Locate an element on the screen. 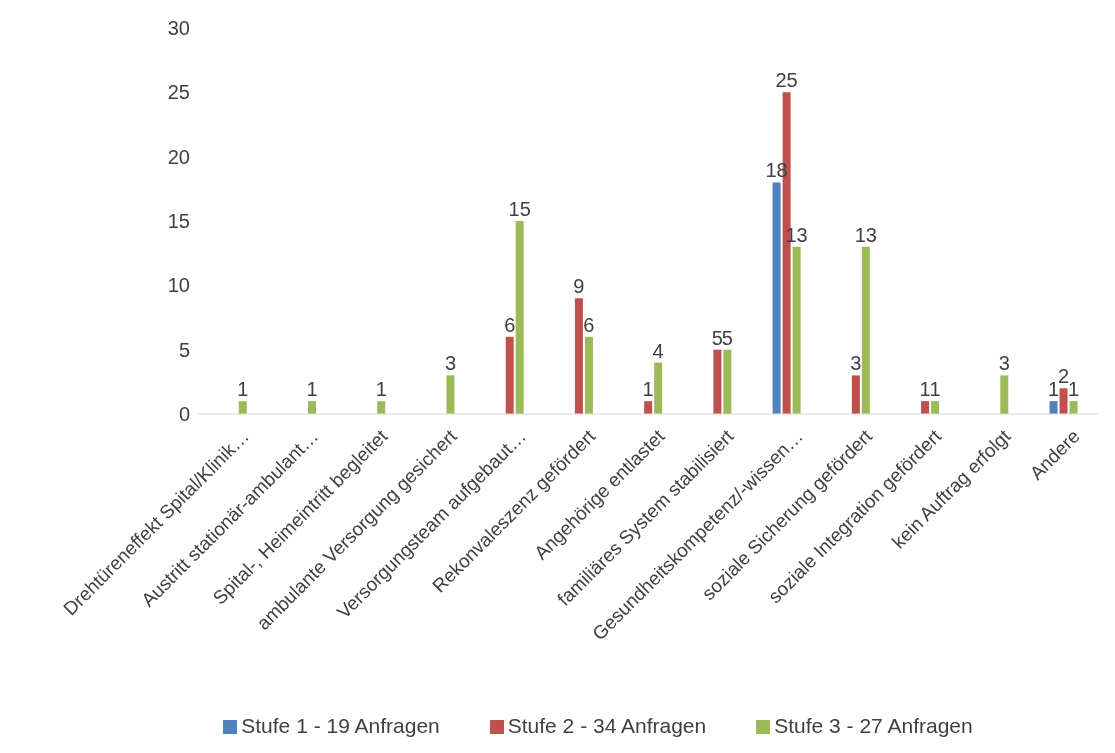  y-tick-label: 20 is located at coordinates (178, 156).